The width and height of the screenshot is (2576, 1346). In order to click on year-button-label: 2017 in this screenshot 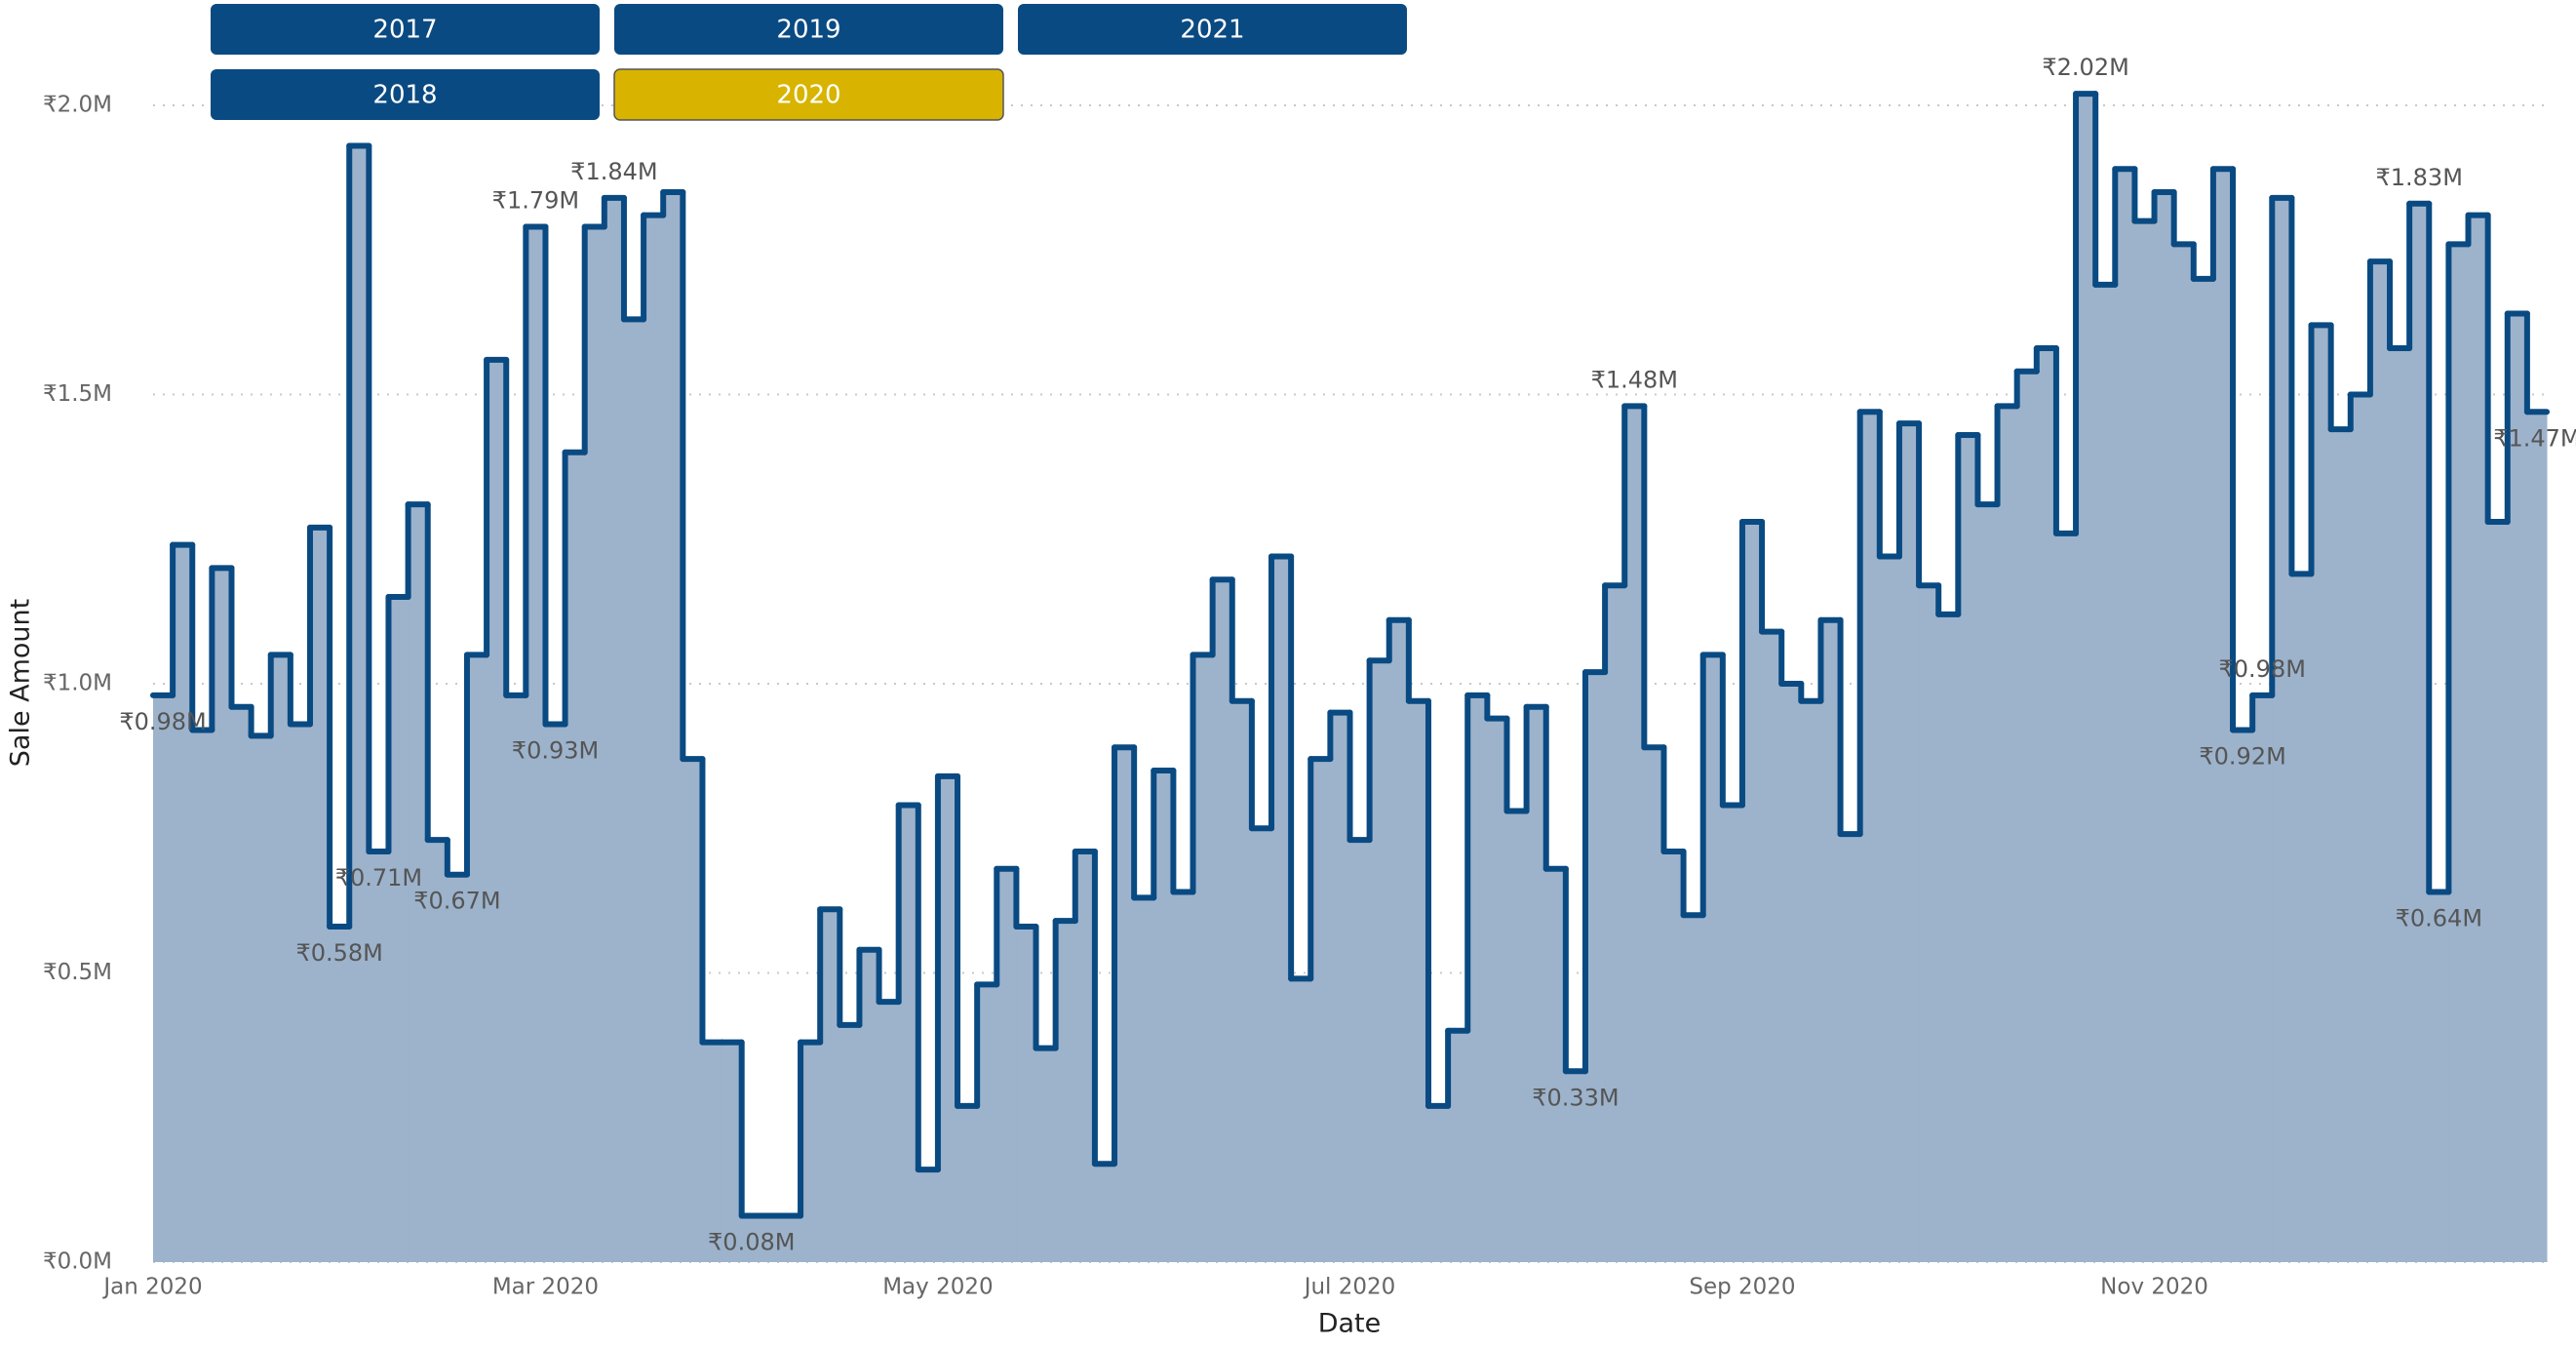, I will do `click(404, 30)`.